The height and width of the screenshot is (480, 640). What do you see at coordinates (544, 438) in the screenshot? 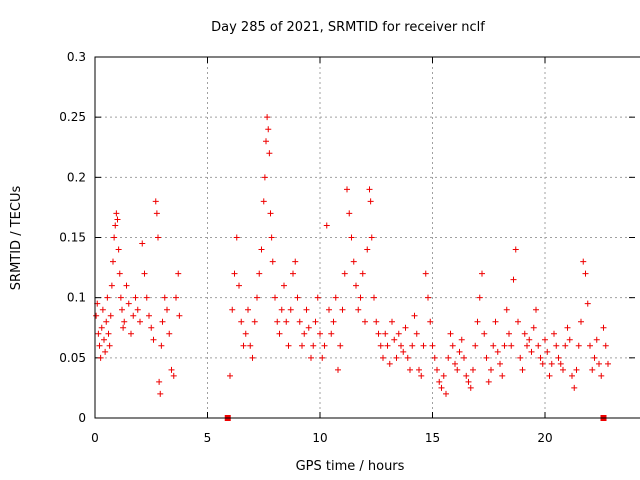
I see `x-tick-label: 20` at bounding box center [544, 438].